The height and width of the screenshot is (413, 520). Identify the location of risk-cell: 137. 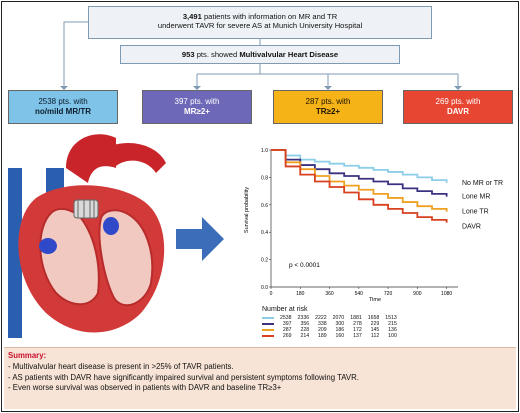
(357, 336).